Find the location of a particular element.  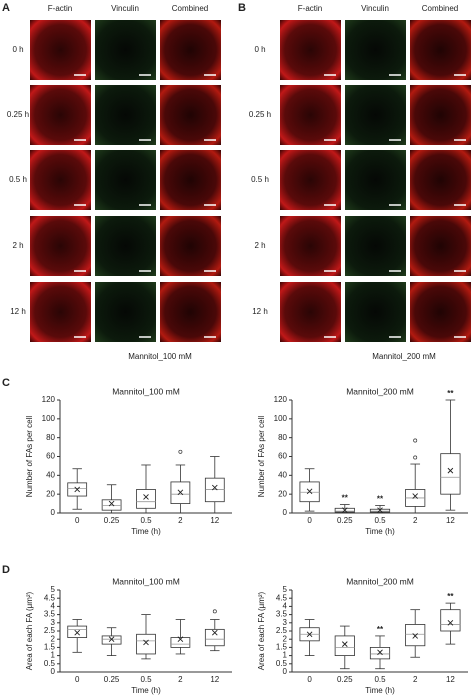

y-axis-label: Area of each FA (μm²) is located at coordinates (29, 630).